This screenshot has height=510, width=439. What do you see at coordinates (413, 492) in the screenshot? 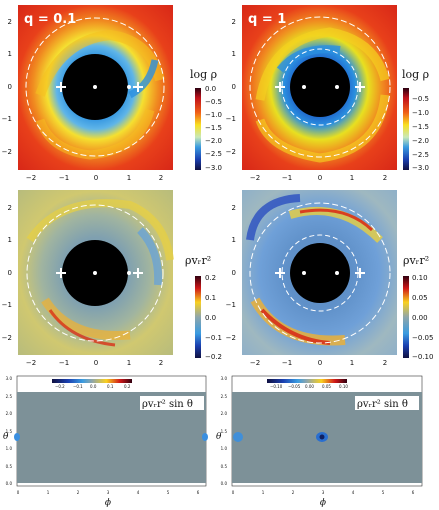
I see `br-xtick: 6` at bounding box center [413, 492].